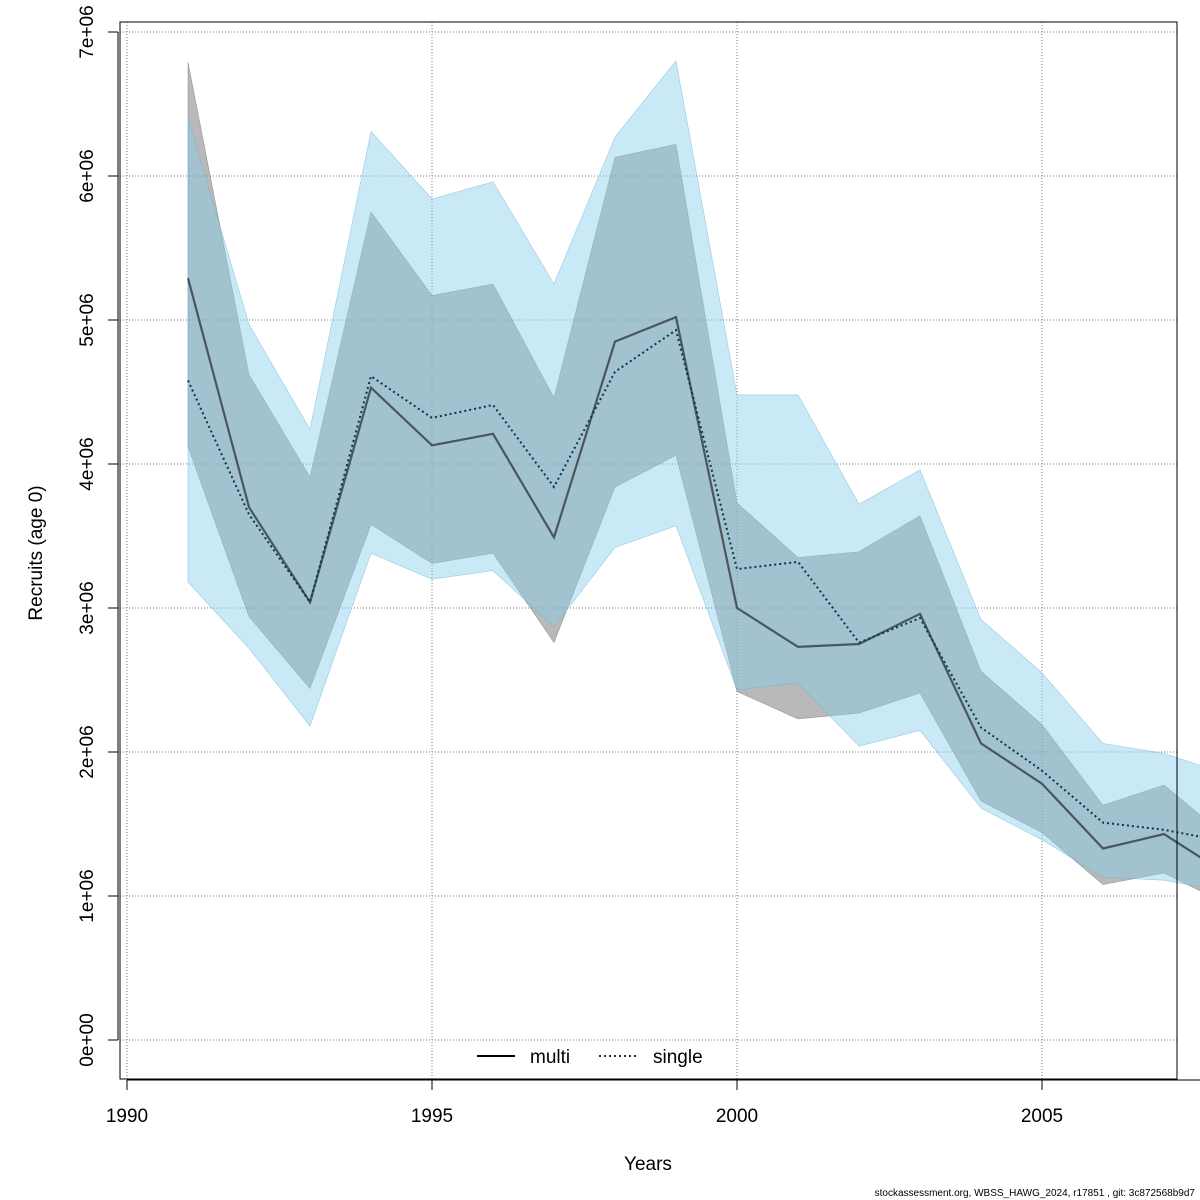 This screenshot has width=1200, height=1200. I want to click on x-axis-title: Years, so click(648, 1164).